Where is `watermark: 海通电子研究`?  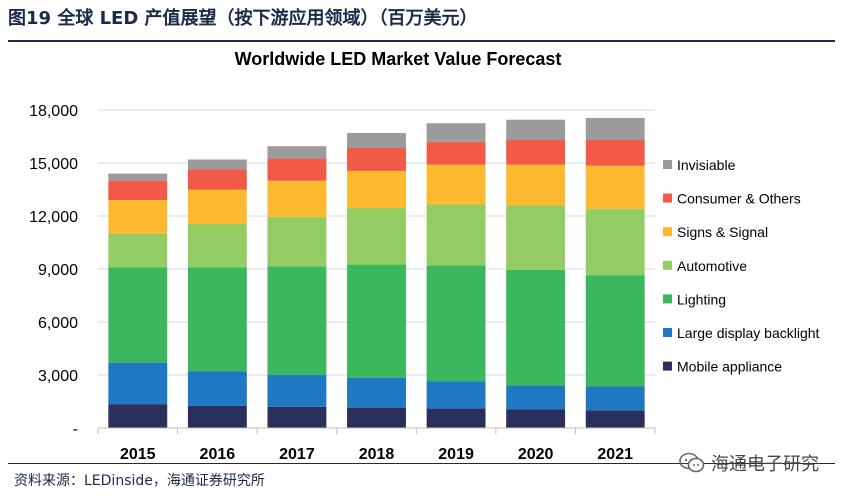 watermark: 海通电子研究 is located at coordinates (749, 463).